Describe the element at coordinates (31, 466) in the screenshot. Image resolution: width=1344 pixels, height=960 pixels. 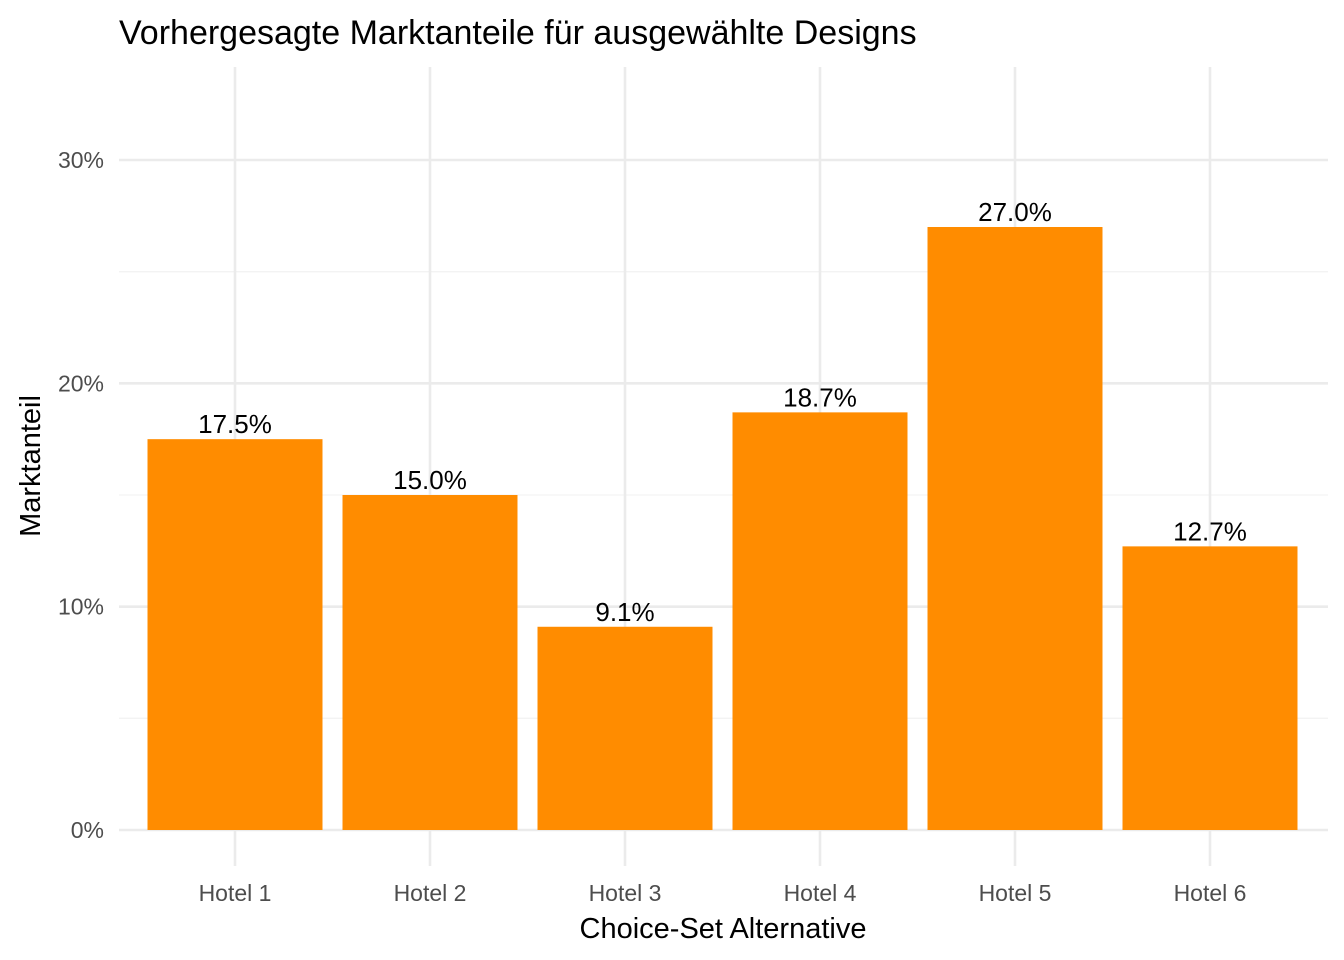
I see `y-axis-title: Marktanteil` at that location.